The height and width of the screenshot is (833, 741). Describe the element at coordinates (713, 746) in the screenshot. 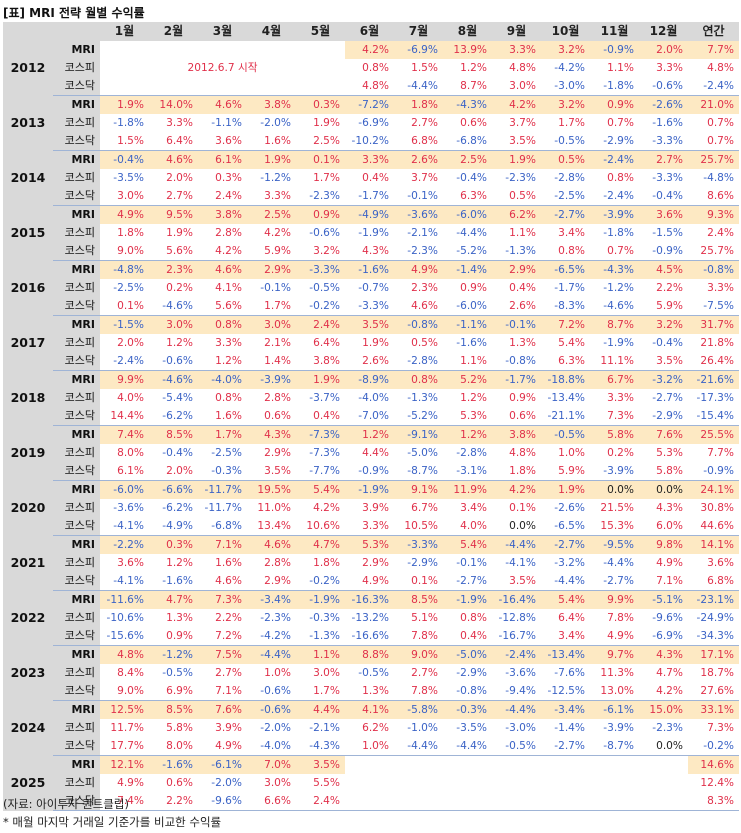

I see `value-cell: -0.2%` at that location.